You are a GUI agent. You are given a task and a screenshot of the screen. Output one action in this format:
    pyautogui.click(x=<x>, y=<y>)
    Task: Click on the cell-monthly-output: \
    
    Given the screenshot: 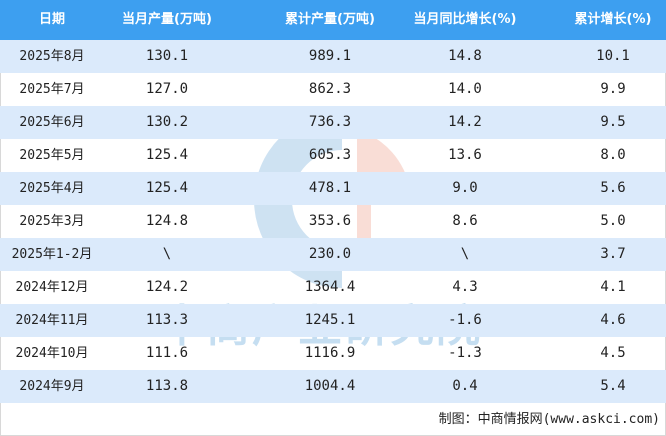 What is the action you would take?
    pyautogui.click(x=167, y=254)
    